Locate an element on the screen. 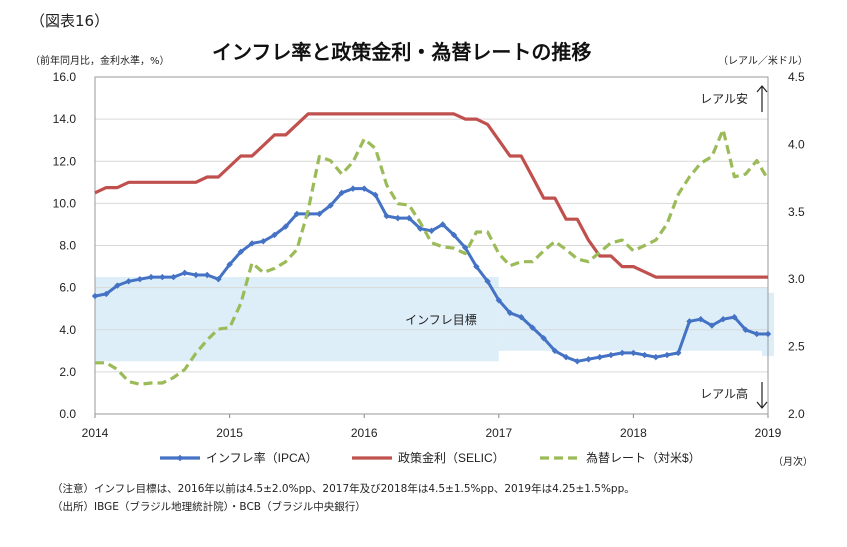 This screenshot has height=547, width=847. x-tick-label: 2019 is located at coordinates (768, 433).